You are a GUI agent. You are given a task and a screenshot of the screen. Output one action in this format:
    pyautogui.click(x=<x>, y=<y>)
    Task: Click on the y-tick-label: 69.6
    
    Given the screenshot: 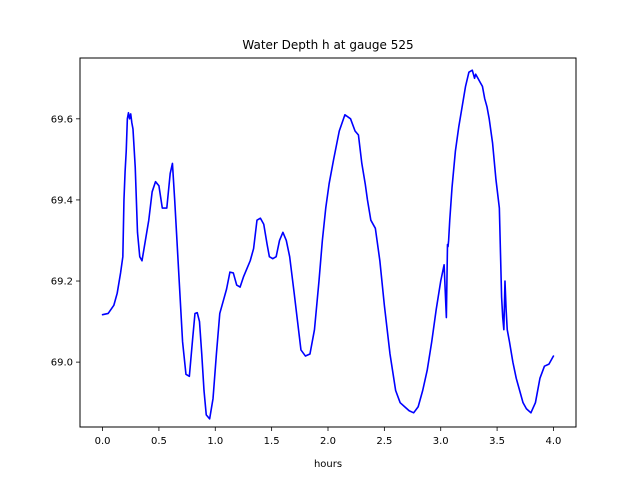 What is the action you would take?
    pyautogui.click(x=62, y=119)
    